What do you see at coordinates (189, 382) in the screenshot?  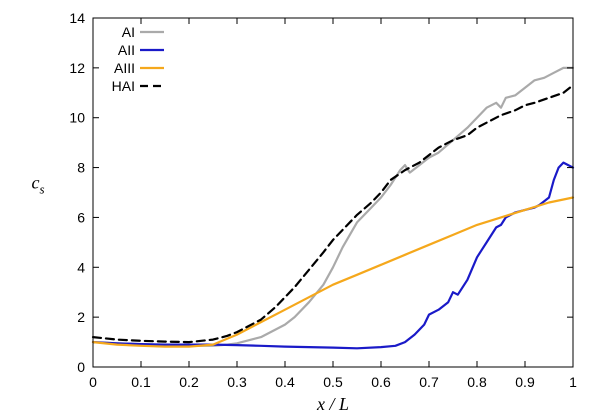 I see `x-tick-label: 0.2` at bounding box center [189, 382].